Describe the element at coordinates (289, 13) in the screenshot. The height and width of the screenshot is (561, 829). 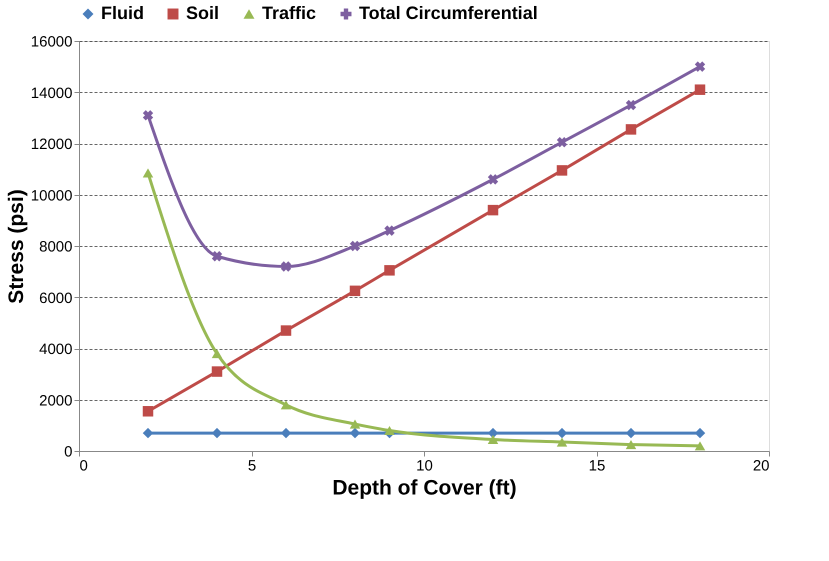
I see `legend-label: Traffic` at that location.